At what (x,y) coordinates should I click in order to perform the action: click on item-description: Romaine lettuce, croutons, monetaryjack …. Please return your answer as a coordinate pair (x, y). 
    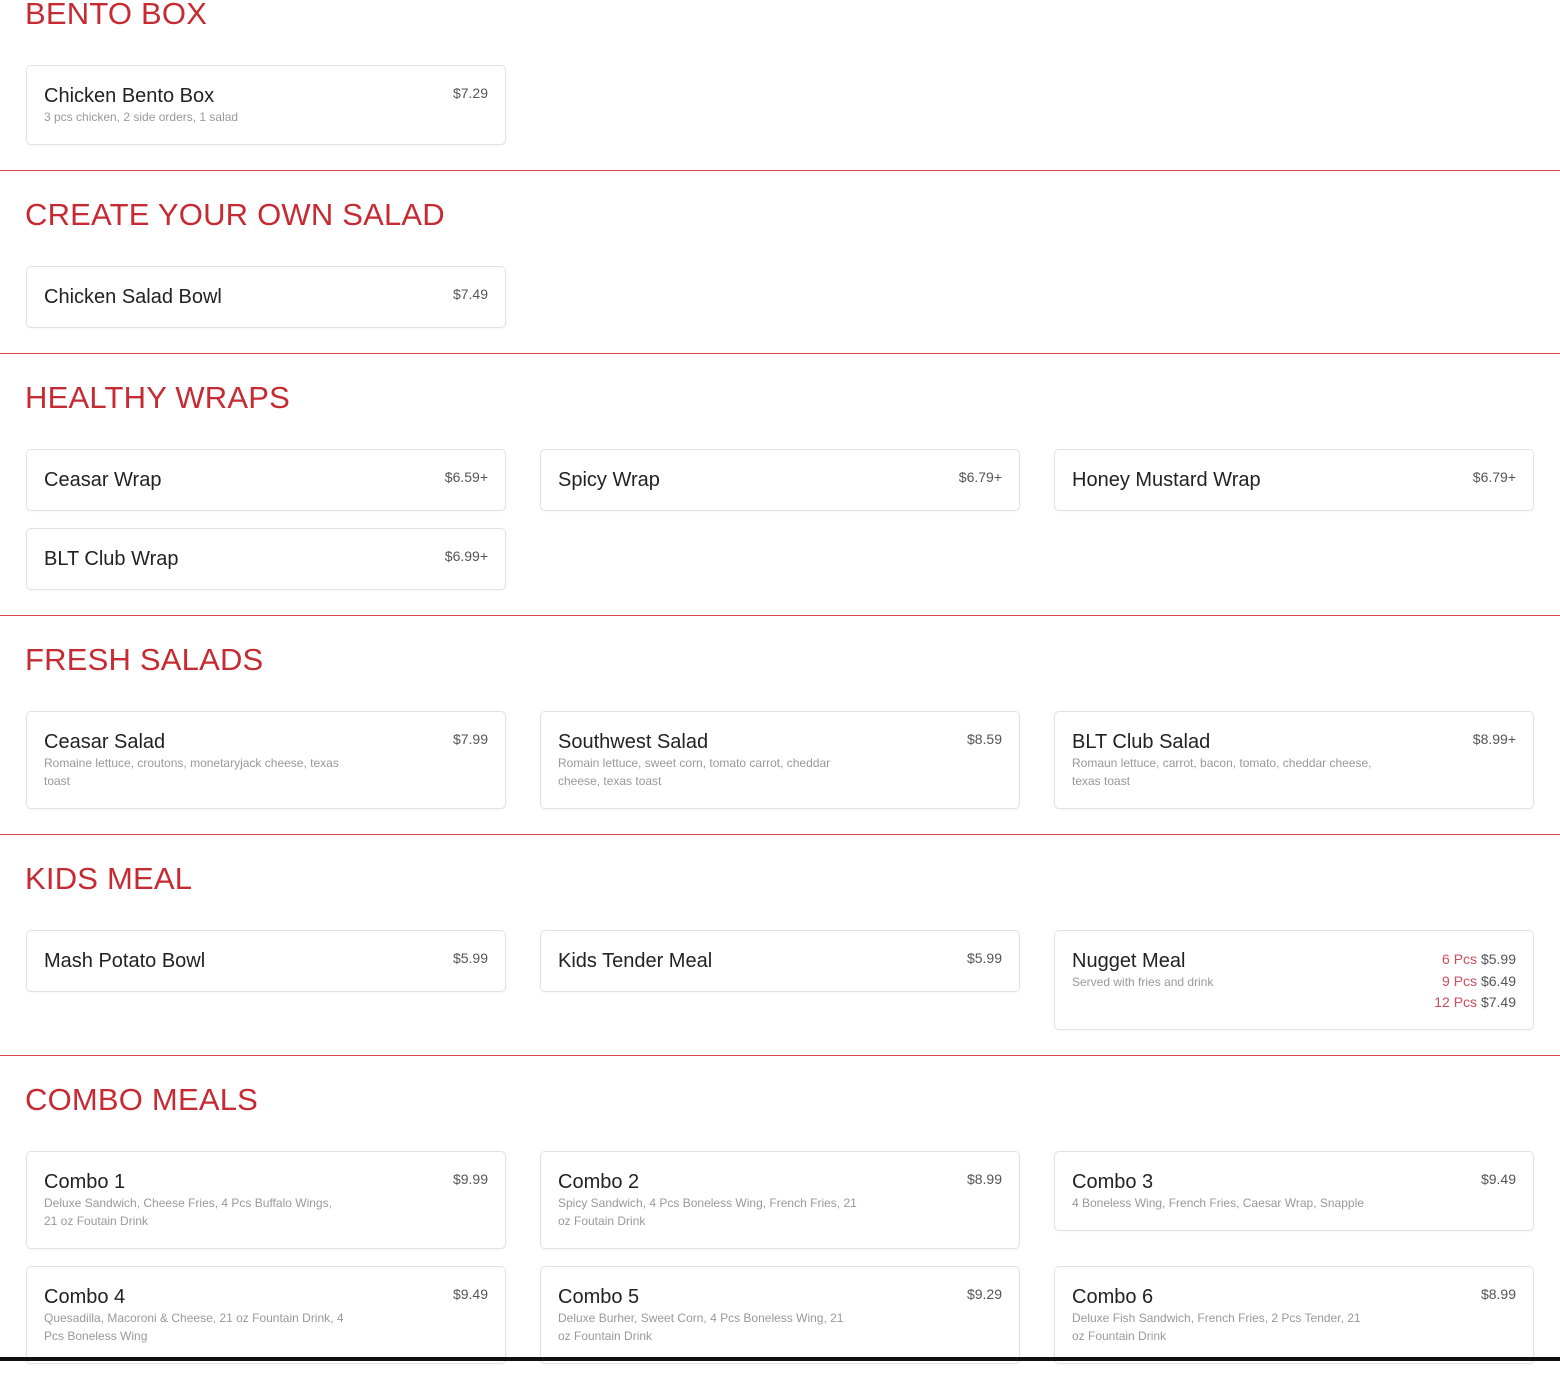
    Looking at the image, I should click on (191, 772).